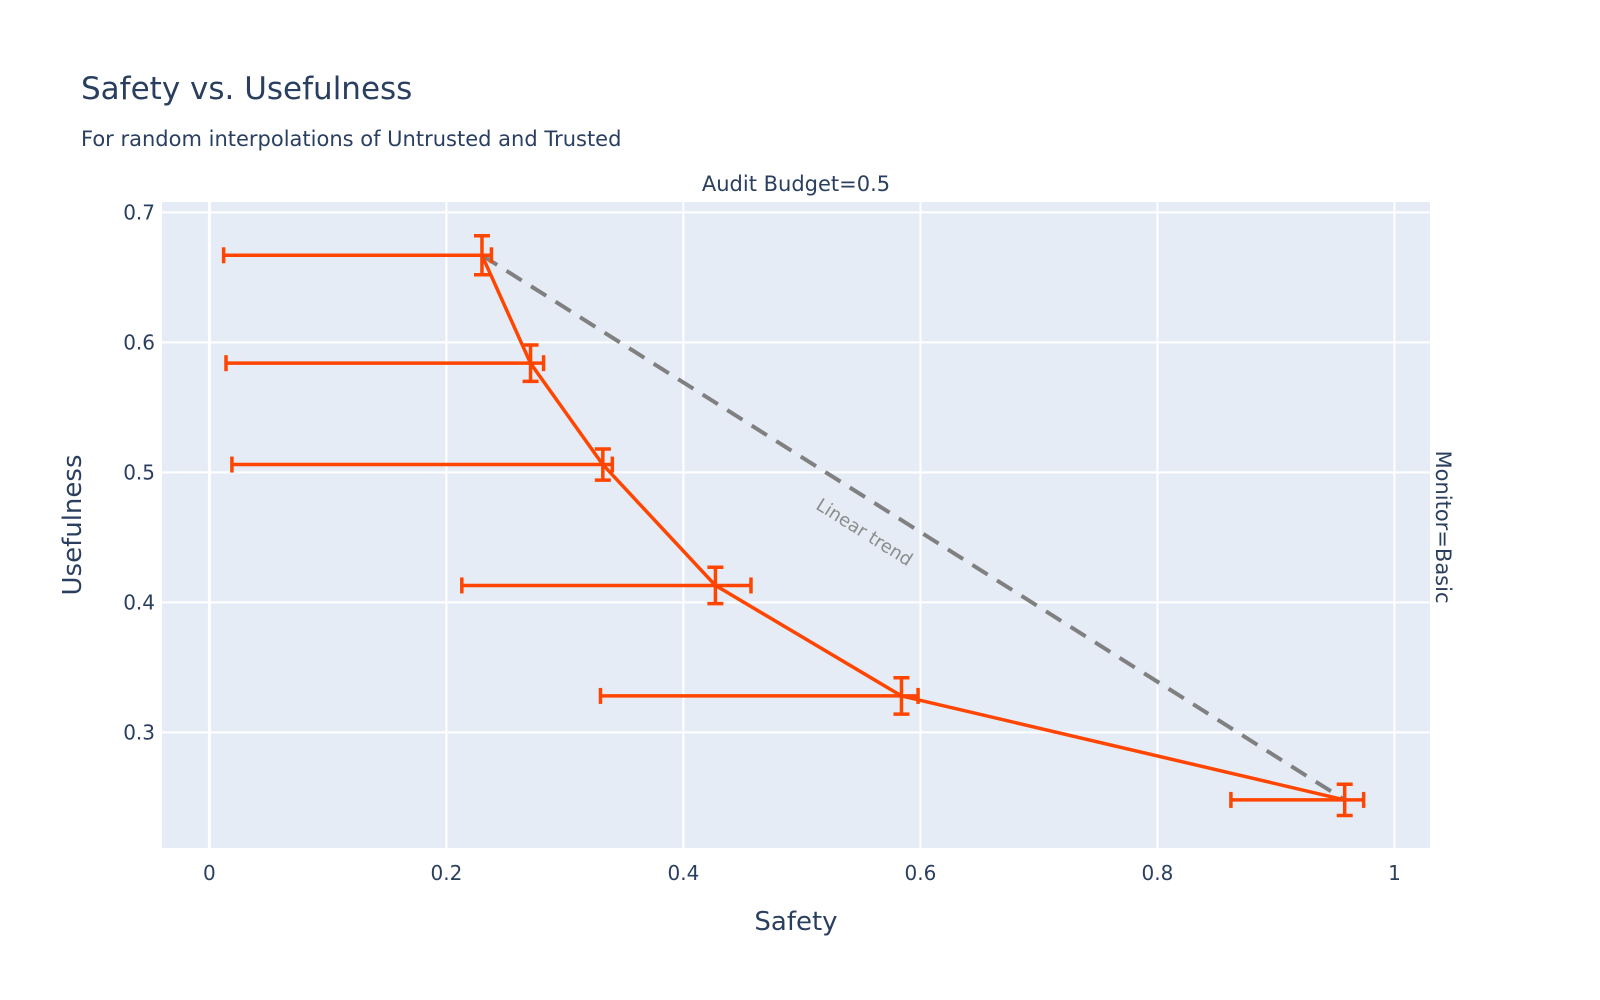 The height and width of the screenshot is (1000, 1600). I want to click on x-tick-label: 0.4, so click(684, 873).